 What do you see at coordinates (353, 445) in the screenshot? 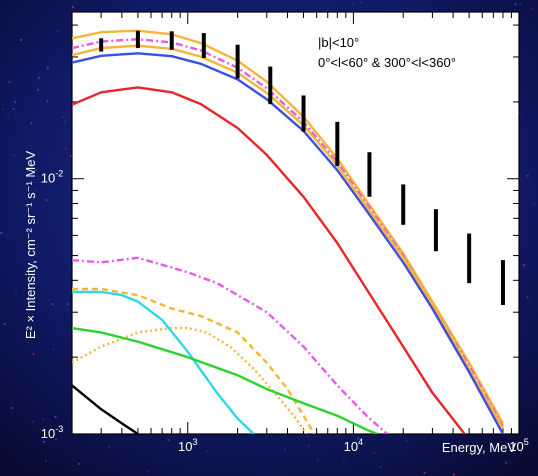
I see `x-tick-label: 10⁴` at bounding box center [353, 445].